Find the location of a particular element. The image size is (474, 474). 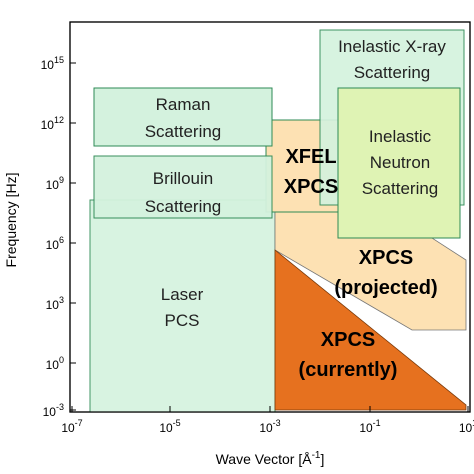

x-tick-label-exponent: 1 is located at coordinates (473, 423).